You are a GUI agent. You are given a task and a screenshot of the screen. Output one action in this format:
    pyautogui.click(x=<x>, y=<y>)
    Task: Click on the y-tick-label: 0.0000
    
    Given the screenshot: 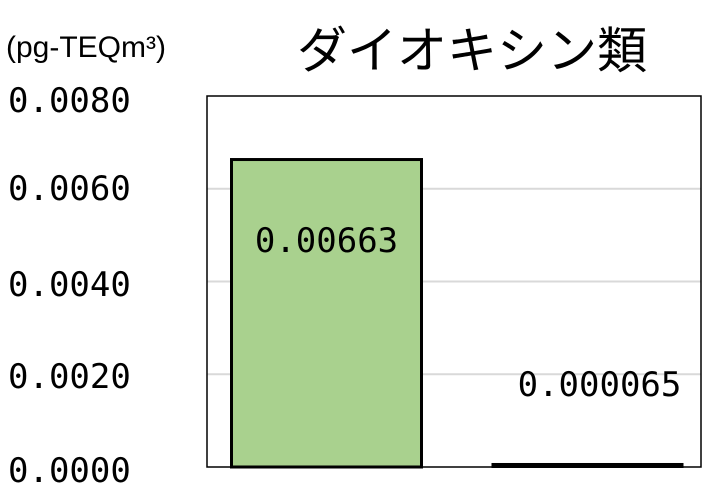 What is the action you would take?
    pyautogui.click(x=69, y=471)
    